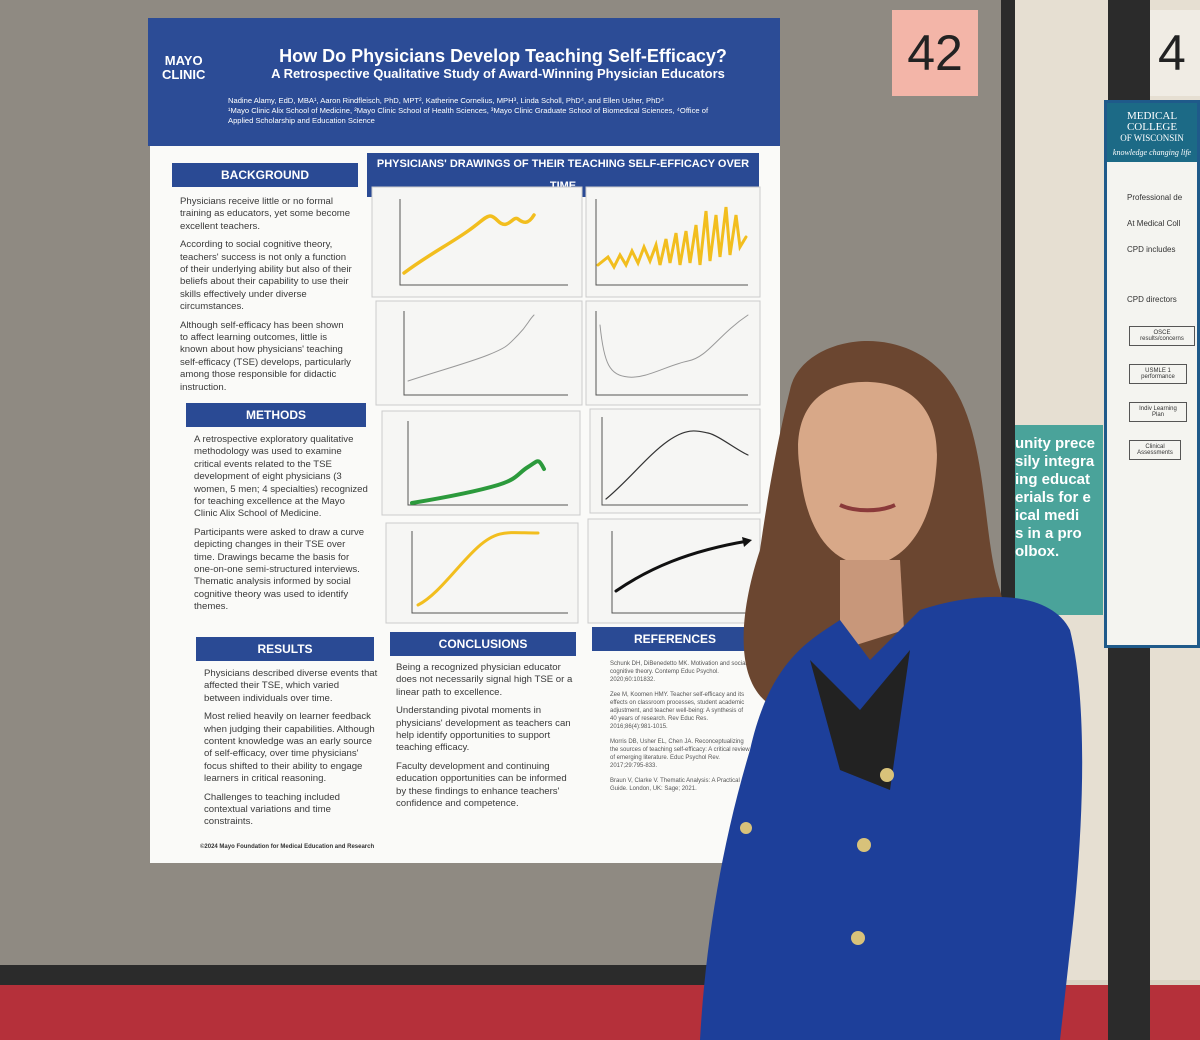 This screenshot has height=1040, width=1200. What do you see at coordinates (184, 74) in the screenshot?
I see `logo-line: CLINIC` at bounding box center [184, 74].